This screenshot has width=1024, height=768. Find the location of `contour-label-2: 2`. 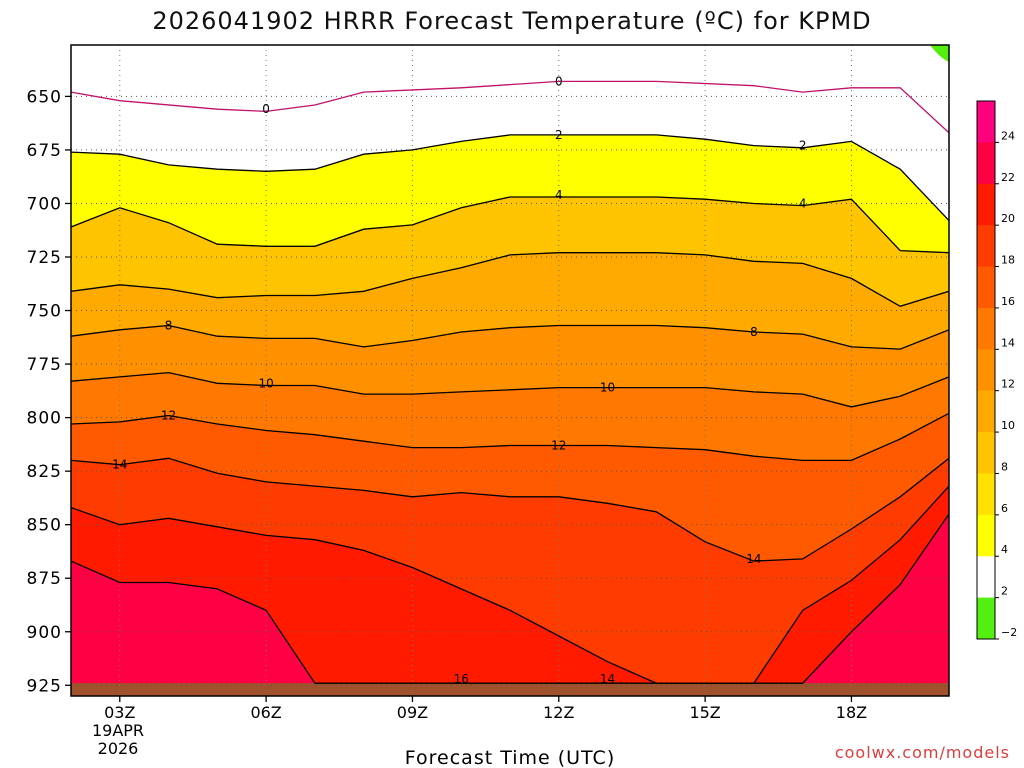

contour-label-2: 2 is located at coordinates (559, 135).